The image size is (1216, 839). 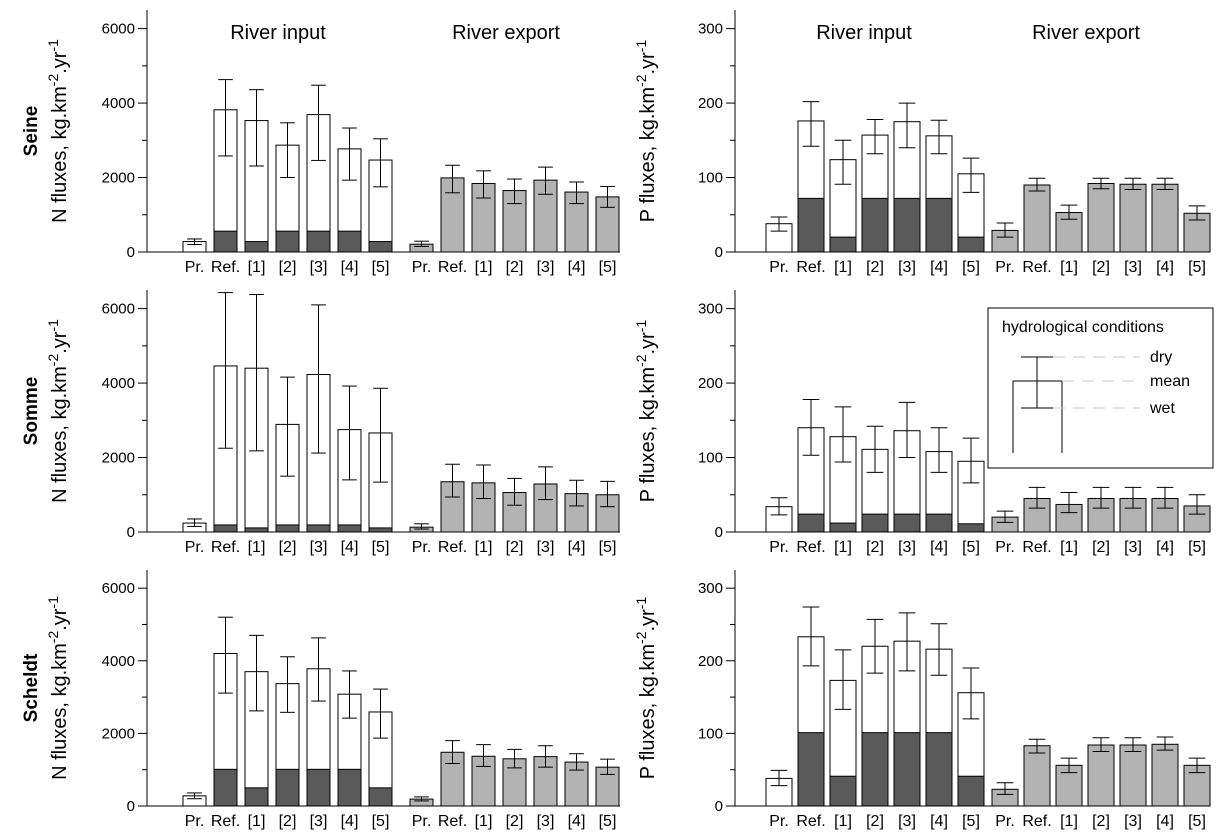 What do you see at coordinates (843, 484) in the screenshot?
I see `input-bar` at bounding box center [843, 484].